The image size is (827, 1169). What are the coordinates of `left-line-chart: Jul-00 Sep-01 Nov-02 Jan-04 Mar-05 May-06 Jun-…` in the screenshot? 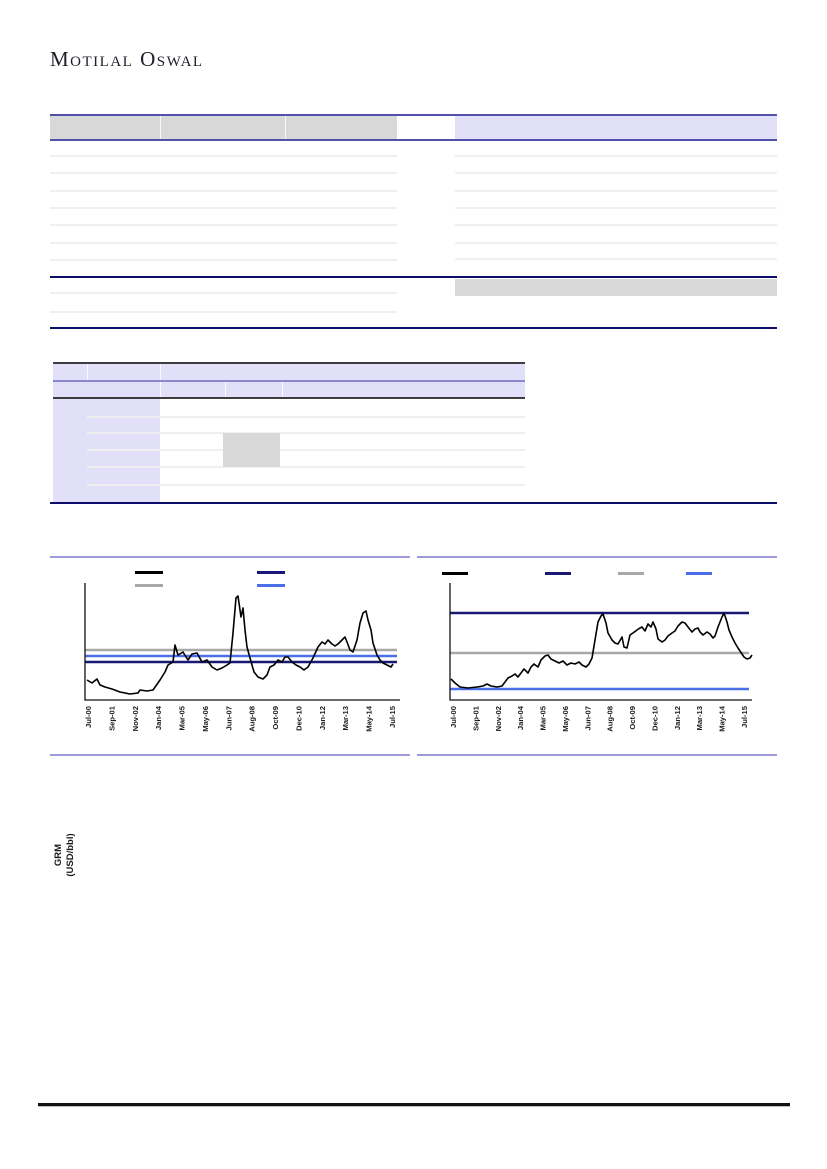 It's located at (242, 657).